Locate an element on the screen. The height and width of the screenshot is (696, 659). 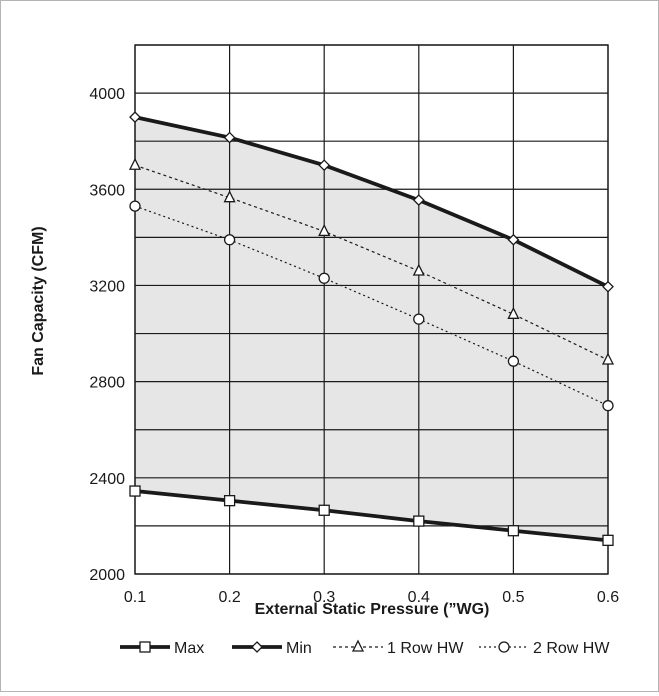
y-tick-label: 3600 is located at coordinates (107, 190).